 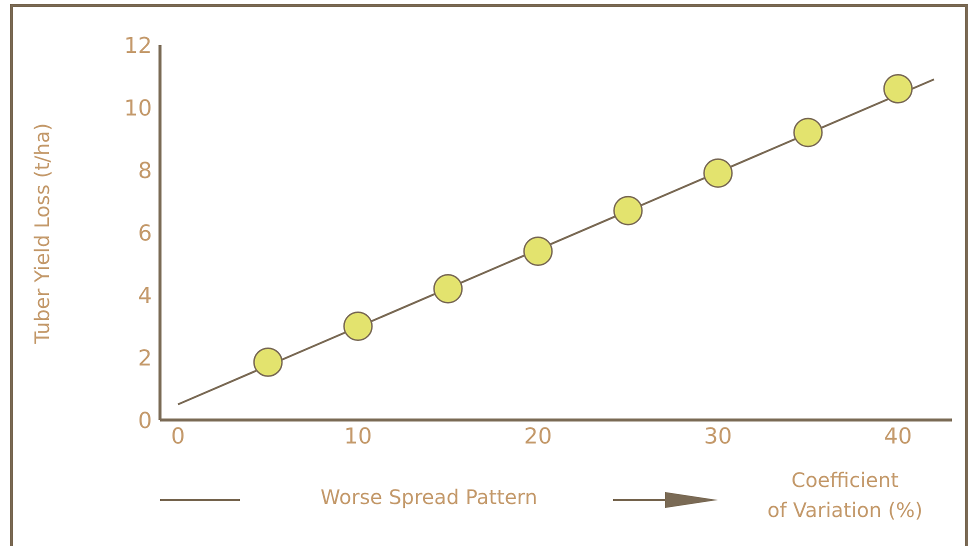 I want to click on y-tick-label: 0, so click(x=145, y=421).